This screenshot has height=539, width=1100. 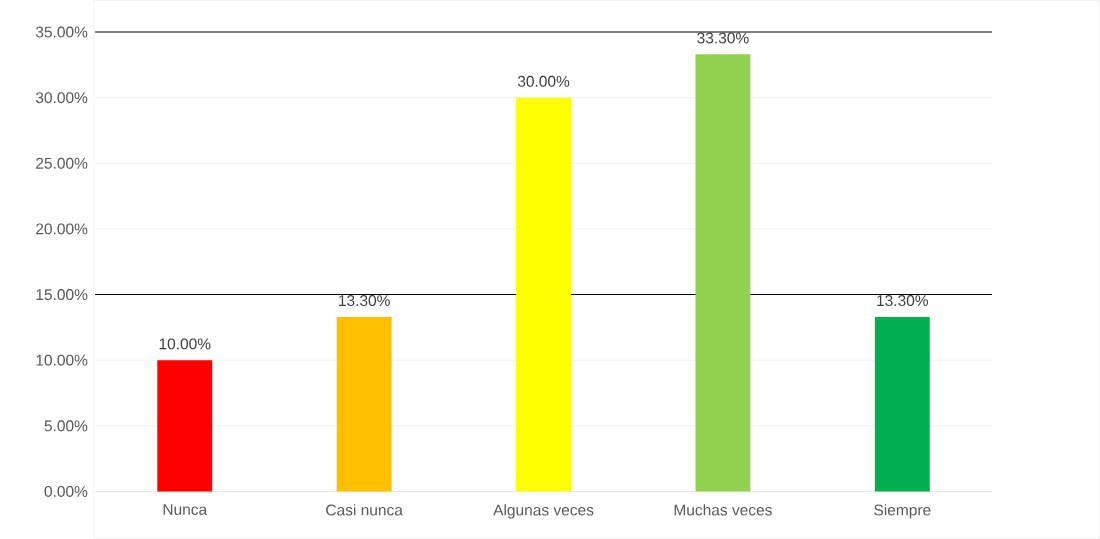 What do you see at coordinates (185, 509) in the screenshot?
I see `x-tick-label: Nunca` at bounding box center [185, 509].